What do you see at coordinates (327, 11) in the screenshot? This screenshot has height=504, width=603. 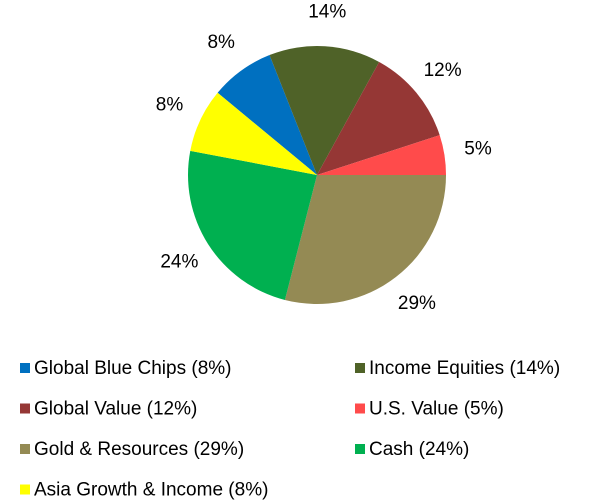 I see `data-label: 14%` at bounding box center [327, 11].